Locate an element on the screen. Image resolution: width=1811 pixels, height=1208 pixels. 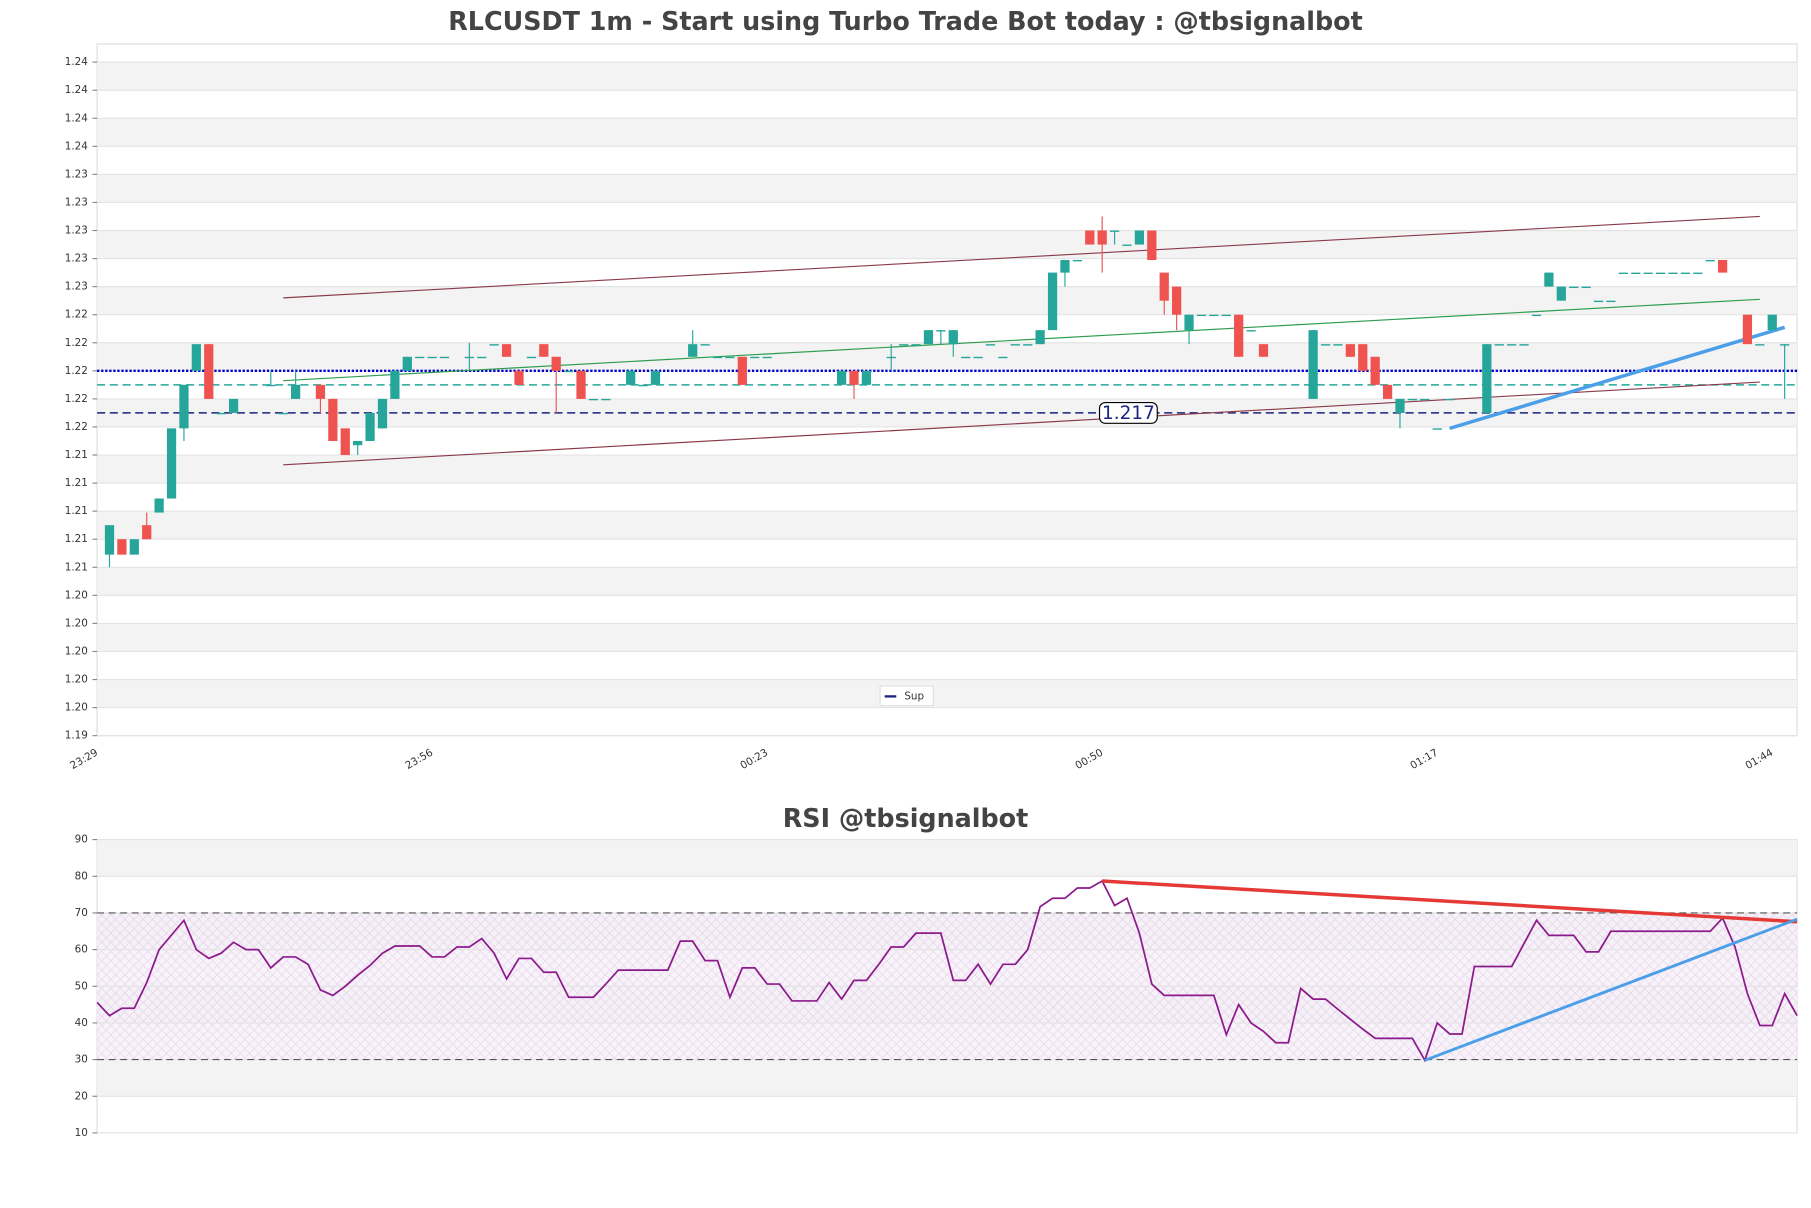
y-tick-label: 90 is located at coordinates (81, 840).